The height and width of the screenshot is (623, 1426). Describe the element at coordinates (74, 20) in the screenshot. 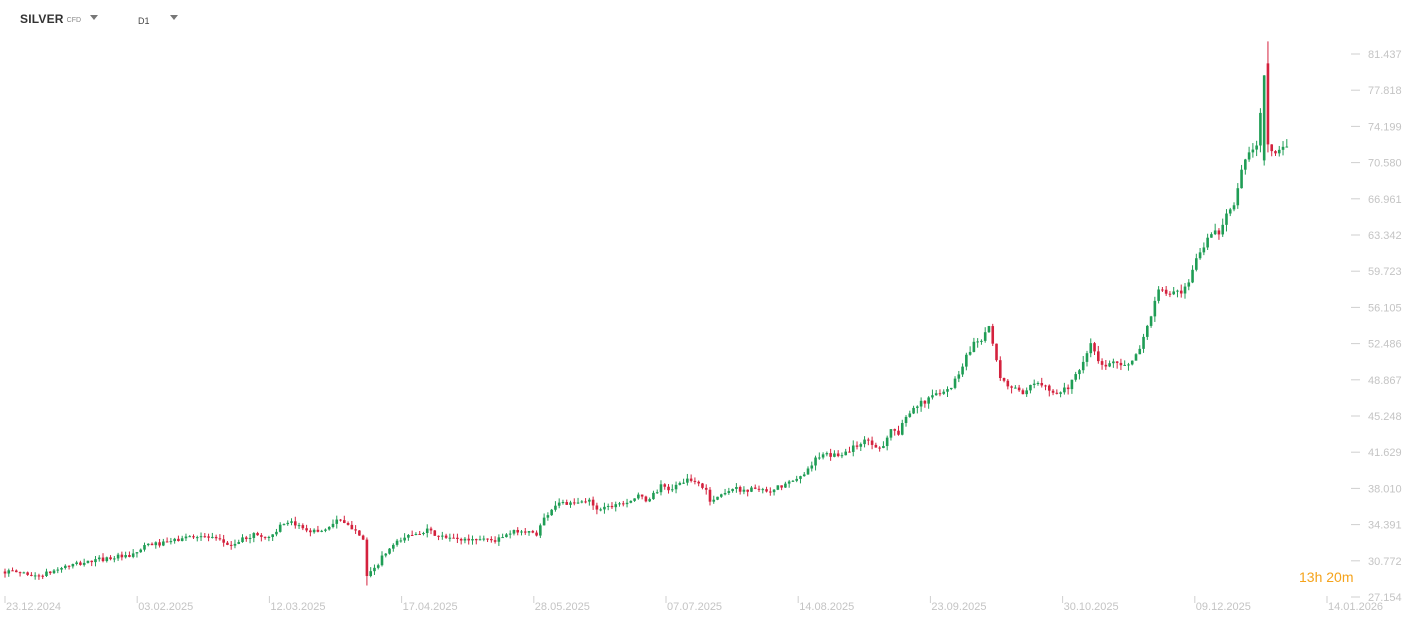

I see `symbol-type-badge: CFD` at that location.